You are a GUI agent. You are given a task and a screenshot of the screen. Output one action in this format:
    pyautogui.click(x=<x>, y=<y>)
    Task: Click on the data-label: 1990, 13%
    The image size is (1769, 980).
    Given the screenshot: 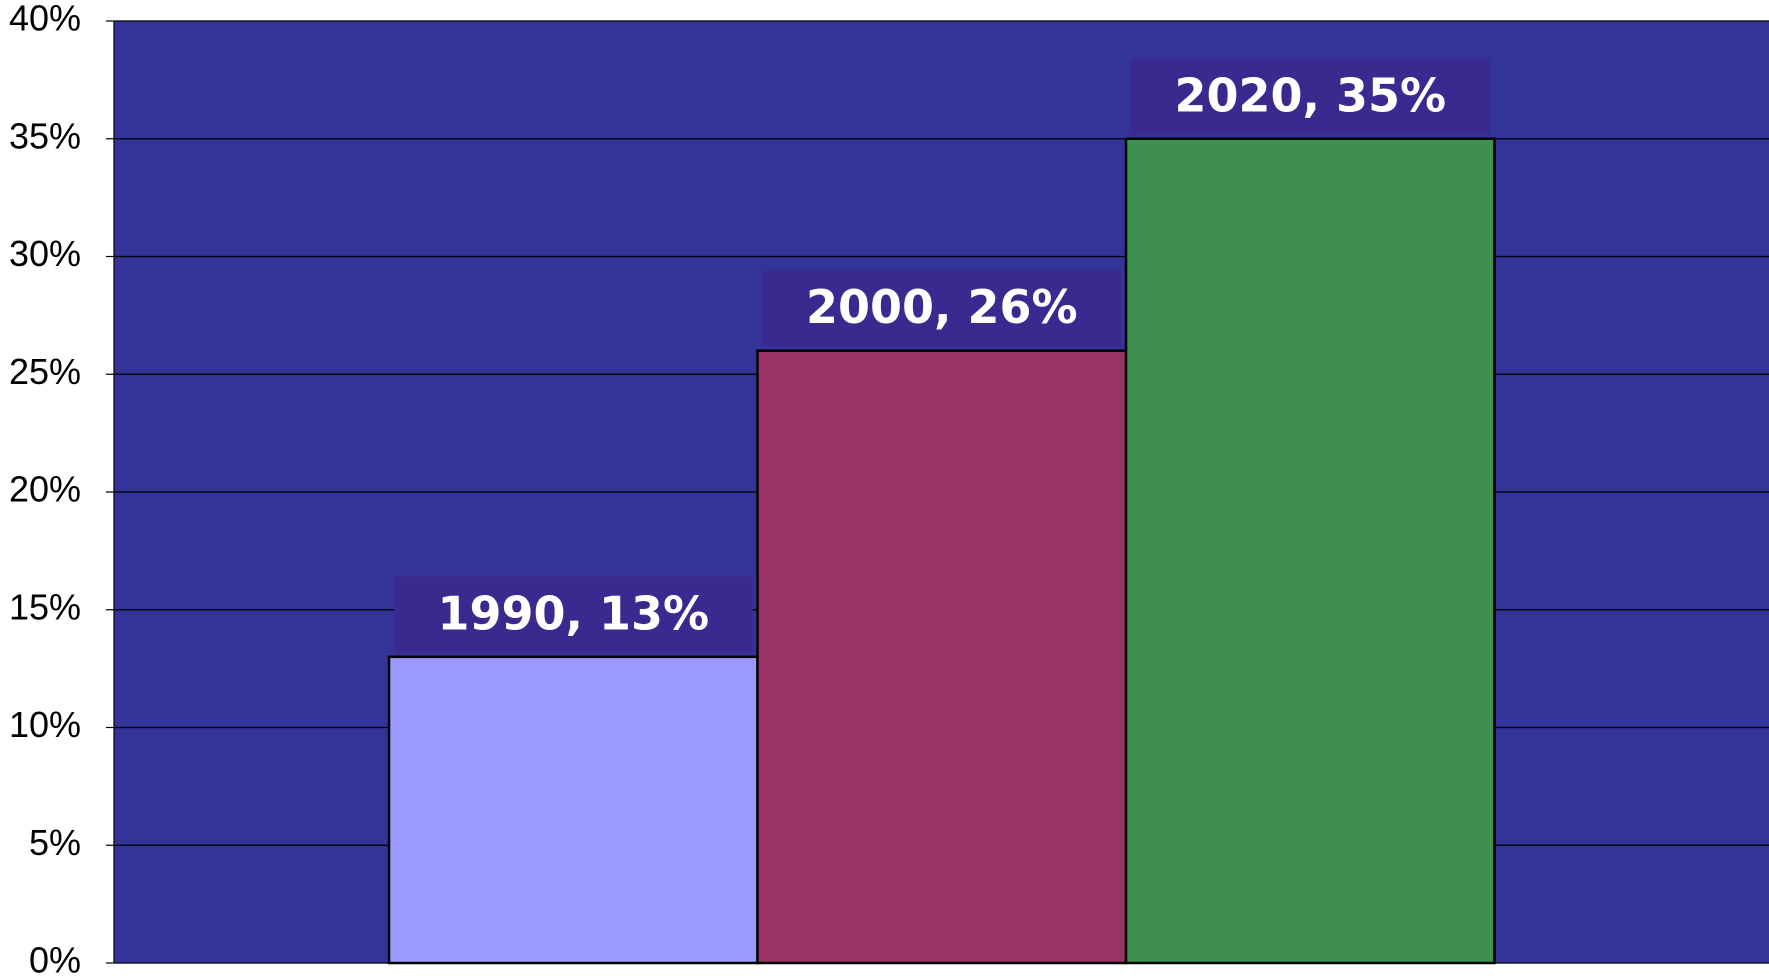 What is the action you would take?
    pyautogui.click(x=573, y=613)
    